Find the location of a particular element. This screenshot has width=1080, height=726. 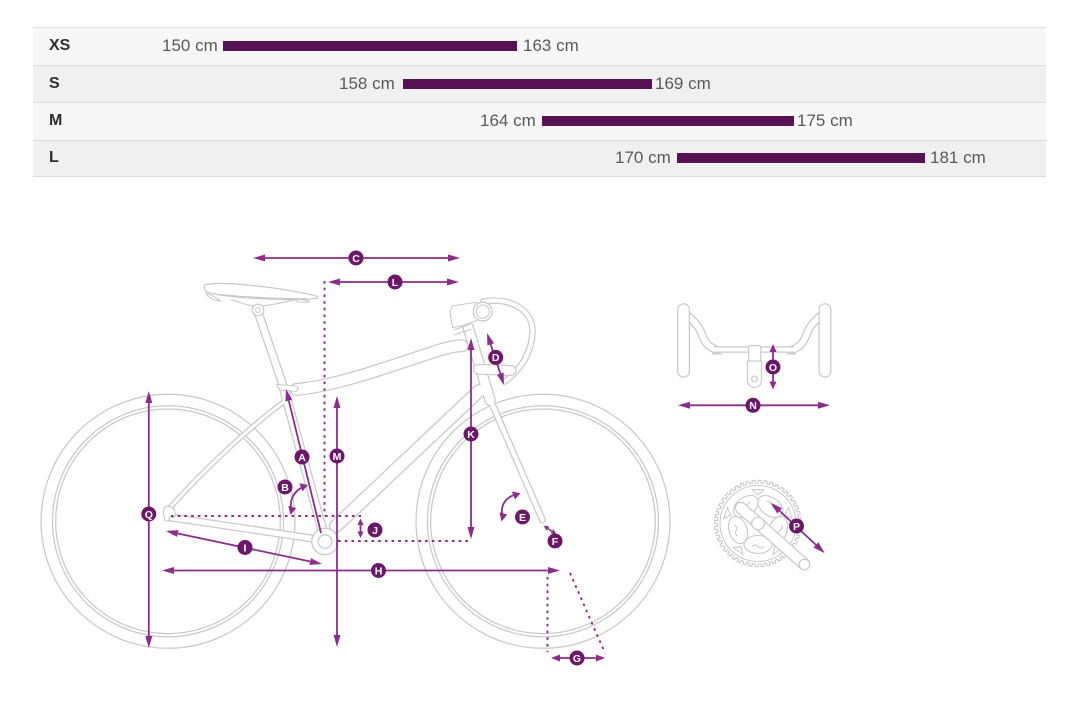

svg-text: D is located at coordinates (496, 358).